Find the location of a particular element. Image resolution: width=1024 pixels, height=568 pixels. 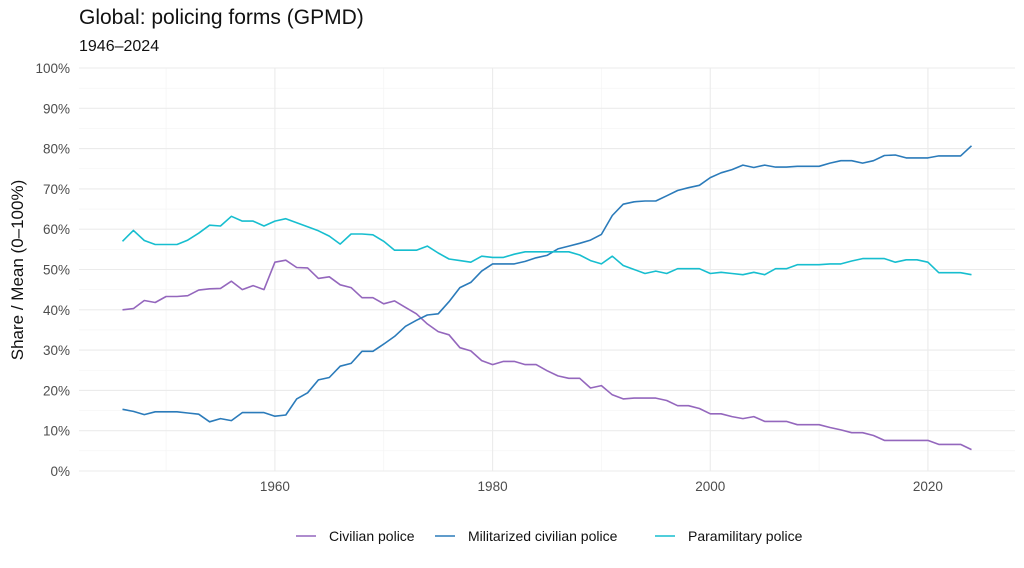

y-tick-label: 20% is located at coordinates (56, 390).